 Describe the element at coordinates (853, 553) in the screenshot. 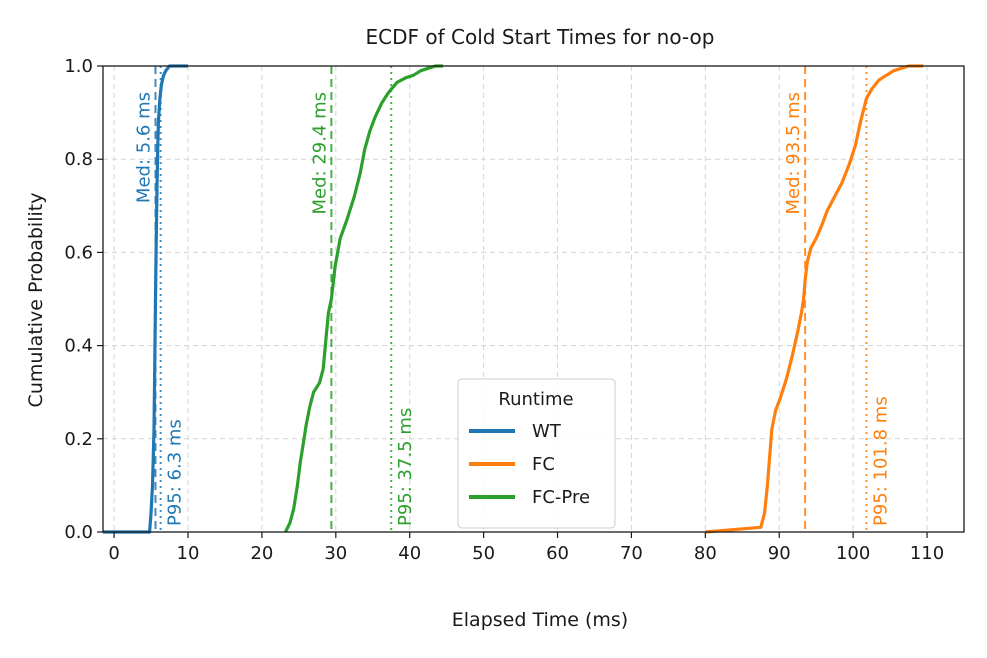

I see `x-tick-label: 100` at that location.